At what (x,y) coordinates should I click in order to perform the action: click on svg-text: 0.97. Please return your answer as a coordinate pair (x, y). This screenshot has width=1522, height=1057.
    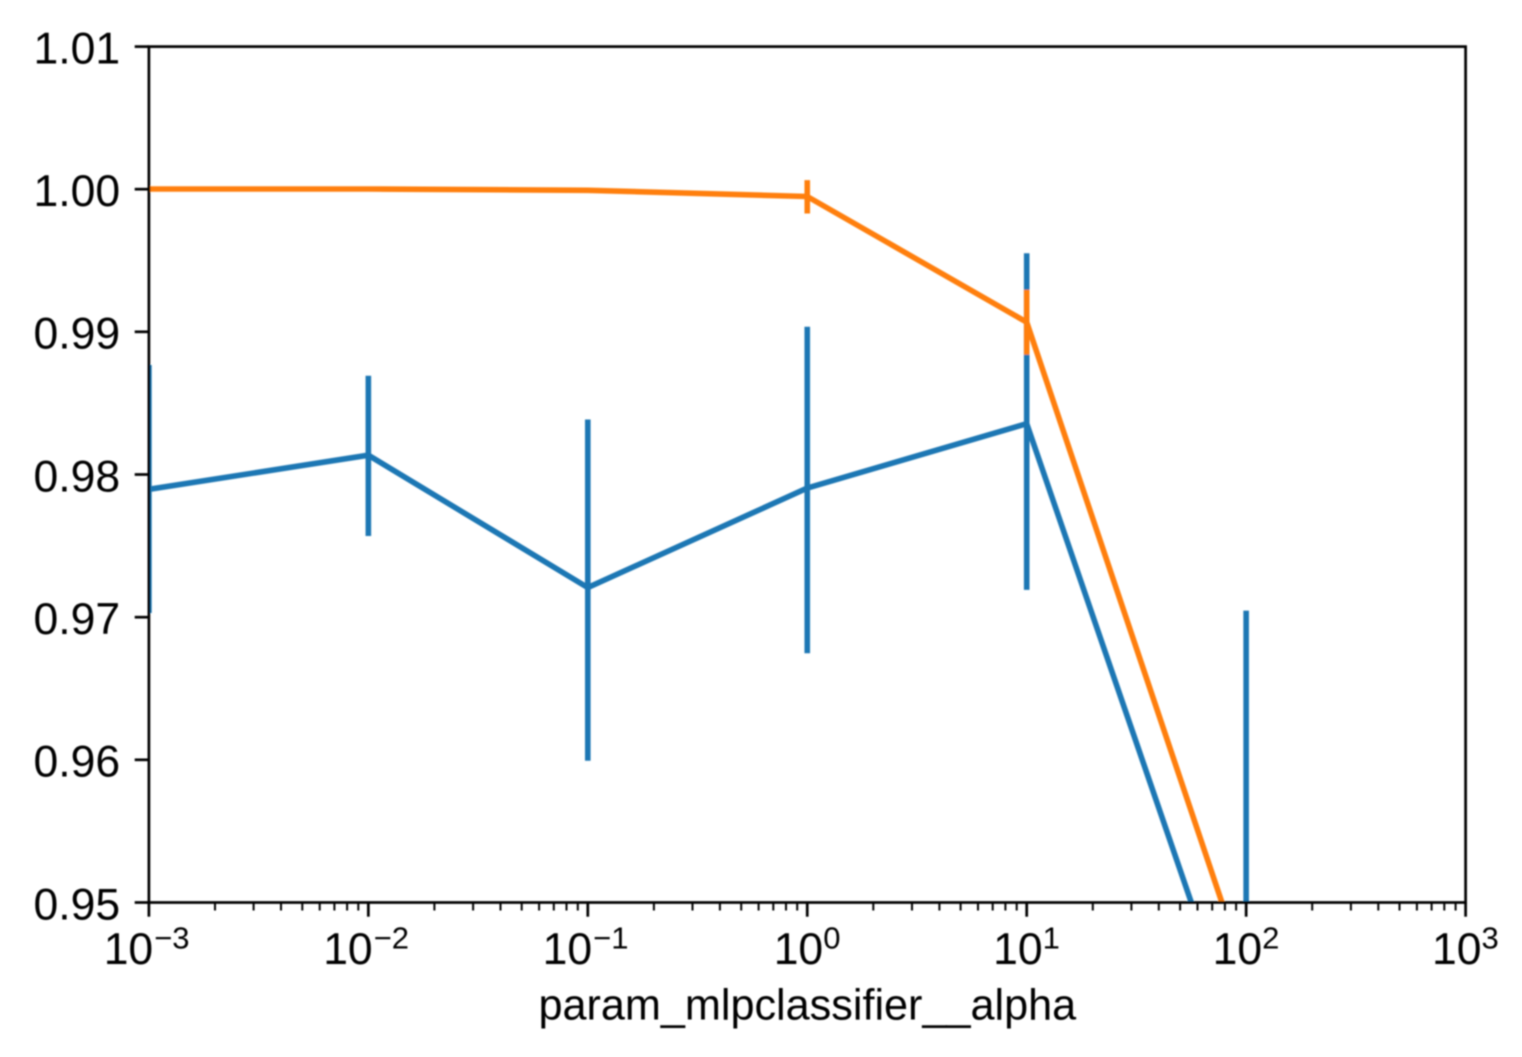
    Looking at the image, I should click on (76, 619).